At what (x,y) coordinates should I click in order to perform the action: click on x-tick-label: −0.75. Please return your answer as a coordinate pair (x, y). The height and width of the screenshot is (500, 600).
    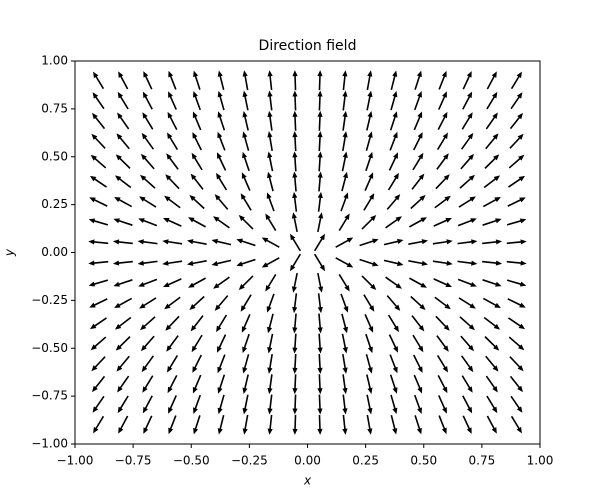
    Looking at the image, I should click on (133, 461).